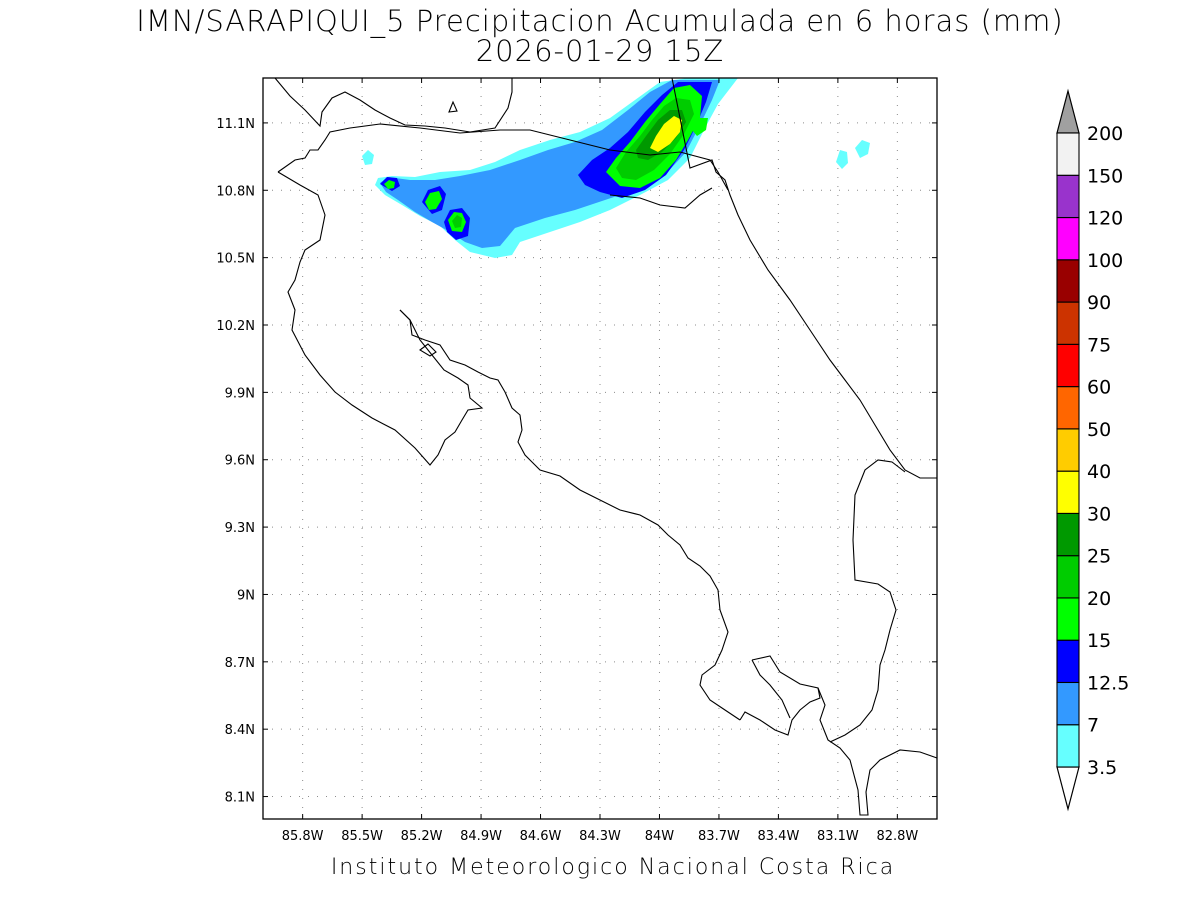 The height and width of the screenshot is (900, 1200). Describe the element at coordinates (428, 350) in the screenshot. I see `gulf-nicoya-island` at that location.